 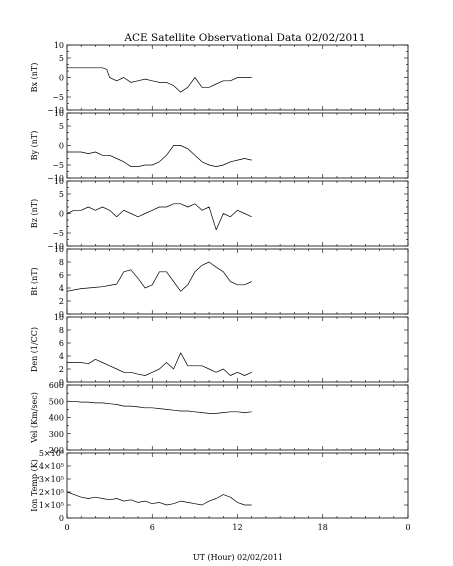 I want to click on y-tick-label: 400, so click(x=56, y=418).